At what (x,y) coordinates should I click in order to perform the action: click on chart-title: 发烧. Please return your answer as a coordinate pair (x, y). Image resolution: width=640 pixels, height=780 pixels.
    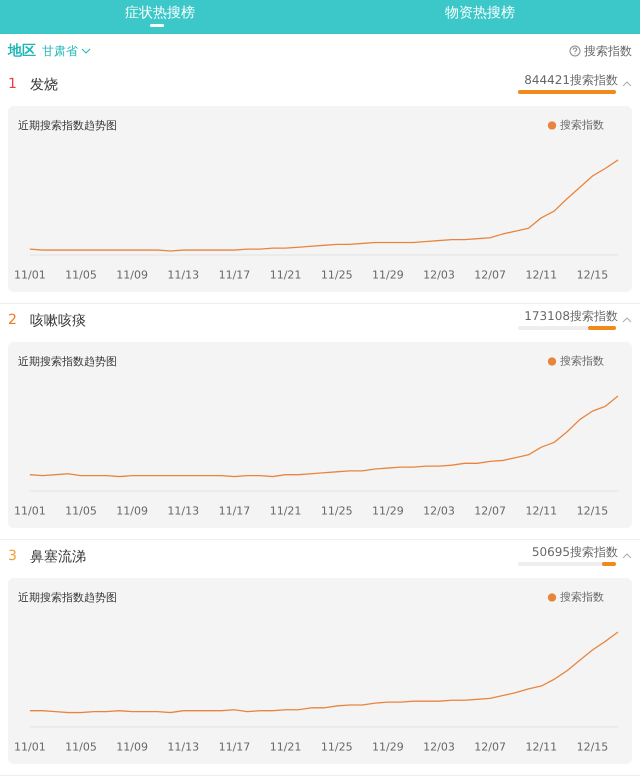
    Looking at the image, I should click on (44, 85).